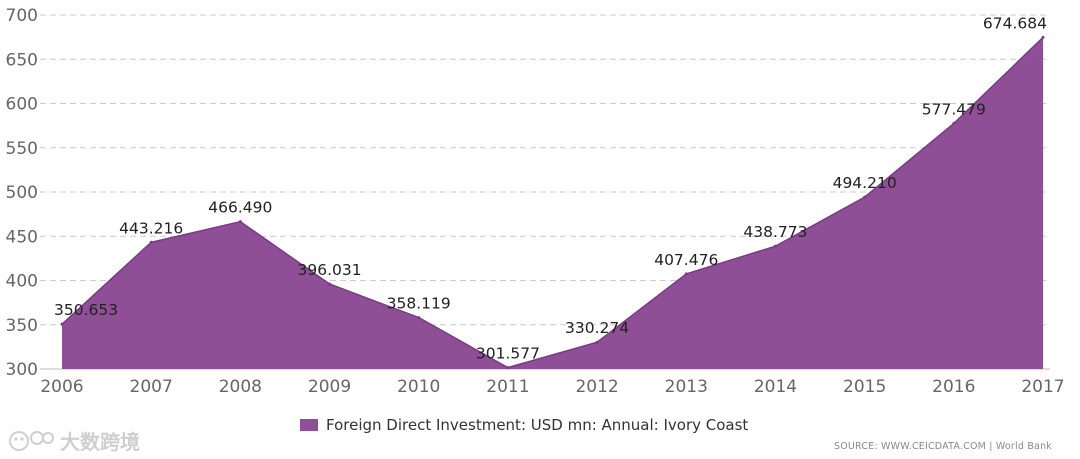 This screenshot has width=1080, height=459. I want to click on data-label: 577.479, so click(954, 109).